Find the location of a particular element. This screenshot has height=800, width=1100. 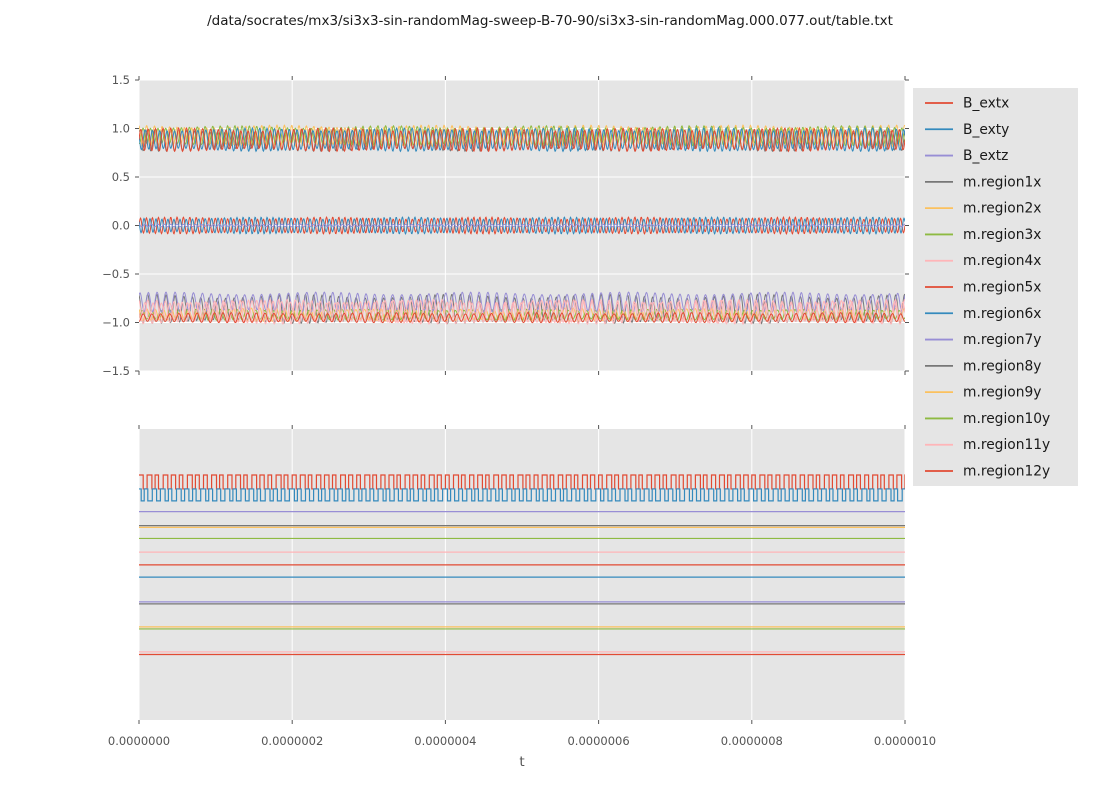

x-tick-label: 0.0000002 is located at coordinates (292, 741).